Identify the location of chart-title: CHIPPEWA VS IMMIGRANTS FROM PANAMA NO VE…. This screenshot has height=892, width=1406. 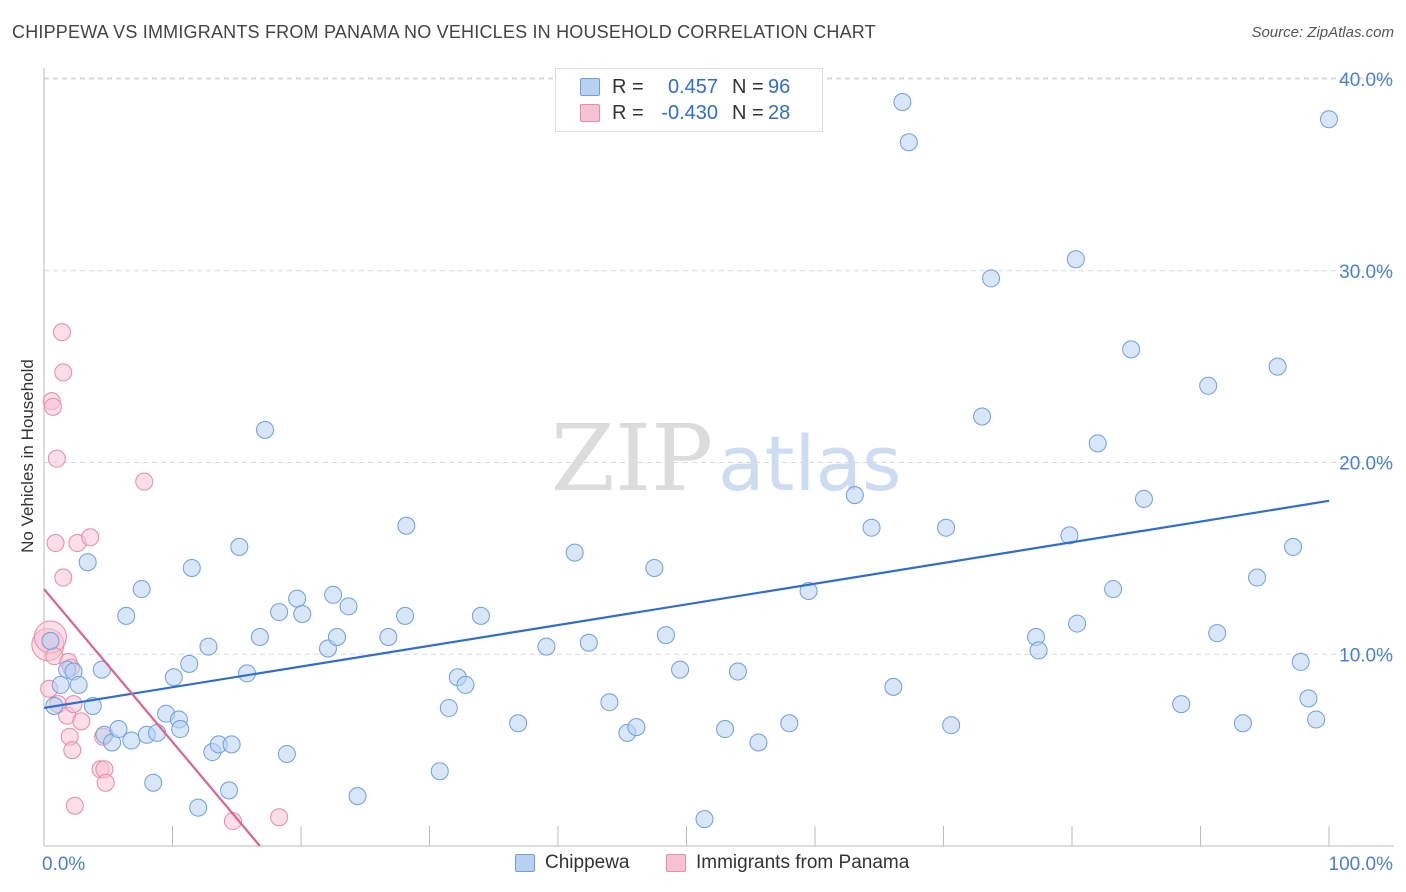
(444, 32).